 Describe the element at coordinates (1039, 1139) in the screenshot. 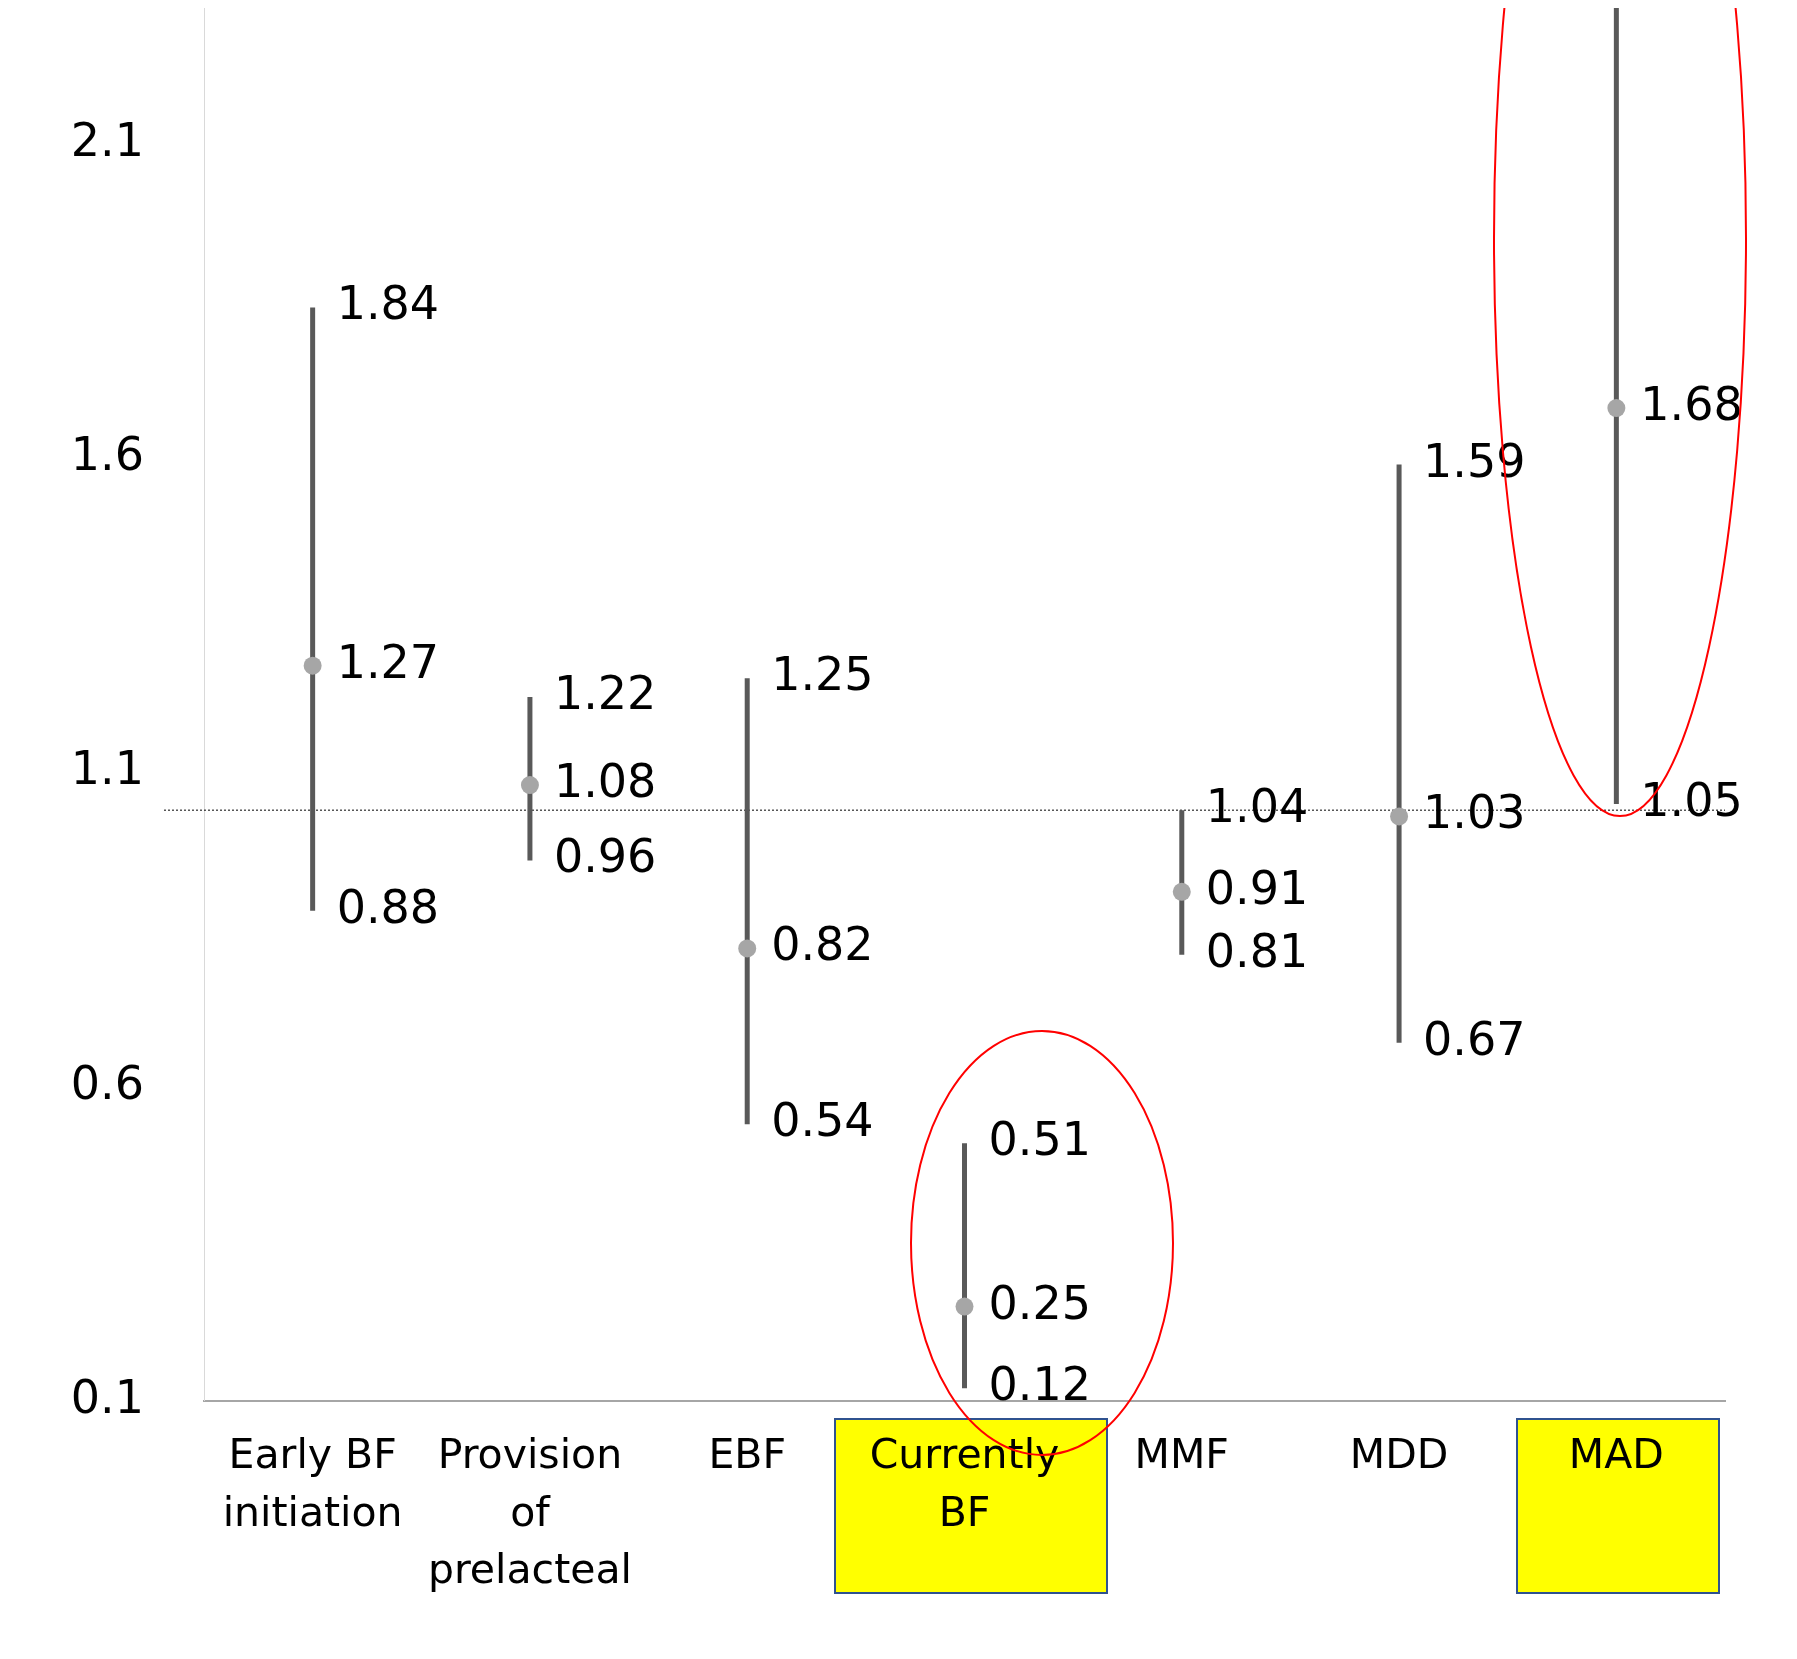

I see `annotation: 0.51` at that location.